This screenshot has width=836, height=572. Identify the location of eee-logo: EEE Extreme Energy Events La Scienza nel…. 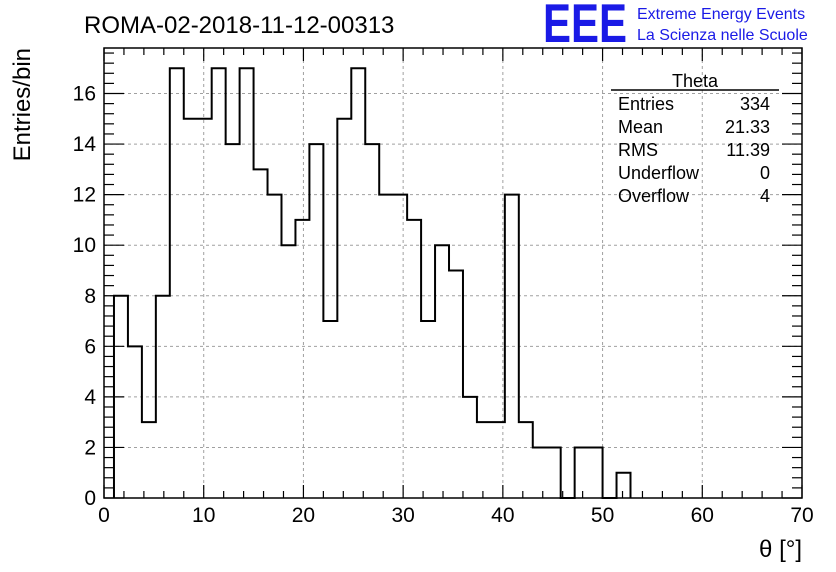
(675, 27).